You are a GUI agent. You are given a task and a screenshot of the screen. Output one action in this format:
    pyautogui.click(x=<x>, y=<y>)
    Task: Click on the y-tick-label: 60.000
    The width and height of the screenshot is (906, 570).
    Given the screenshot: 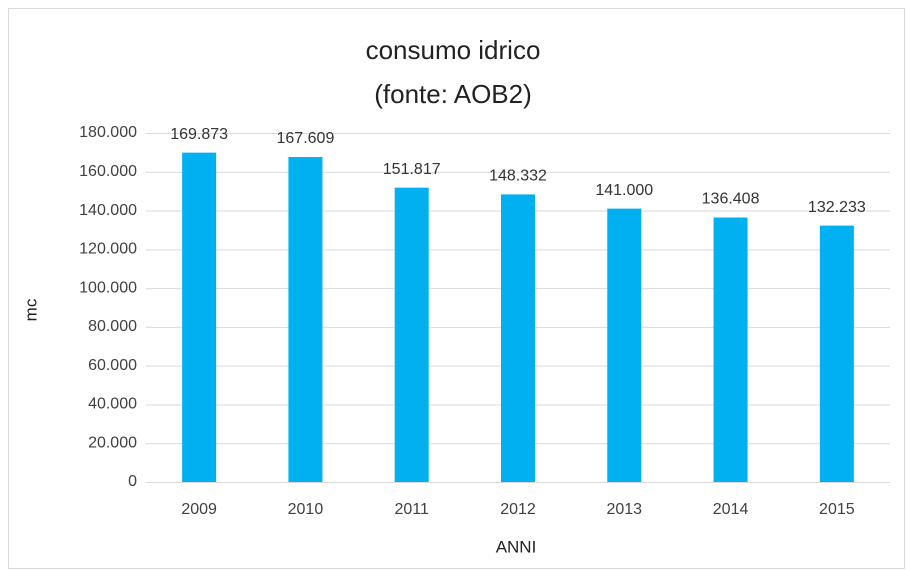 What is the action you would take?
    pyautogui.click(x=112, y=365)
    